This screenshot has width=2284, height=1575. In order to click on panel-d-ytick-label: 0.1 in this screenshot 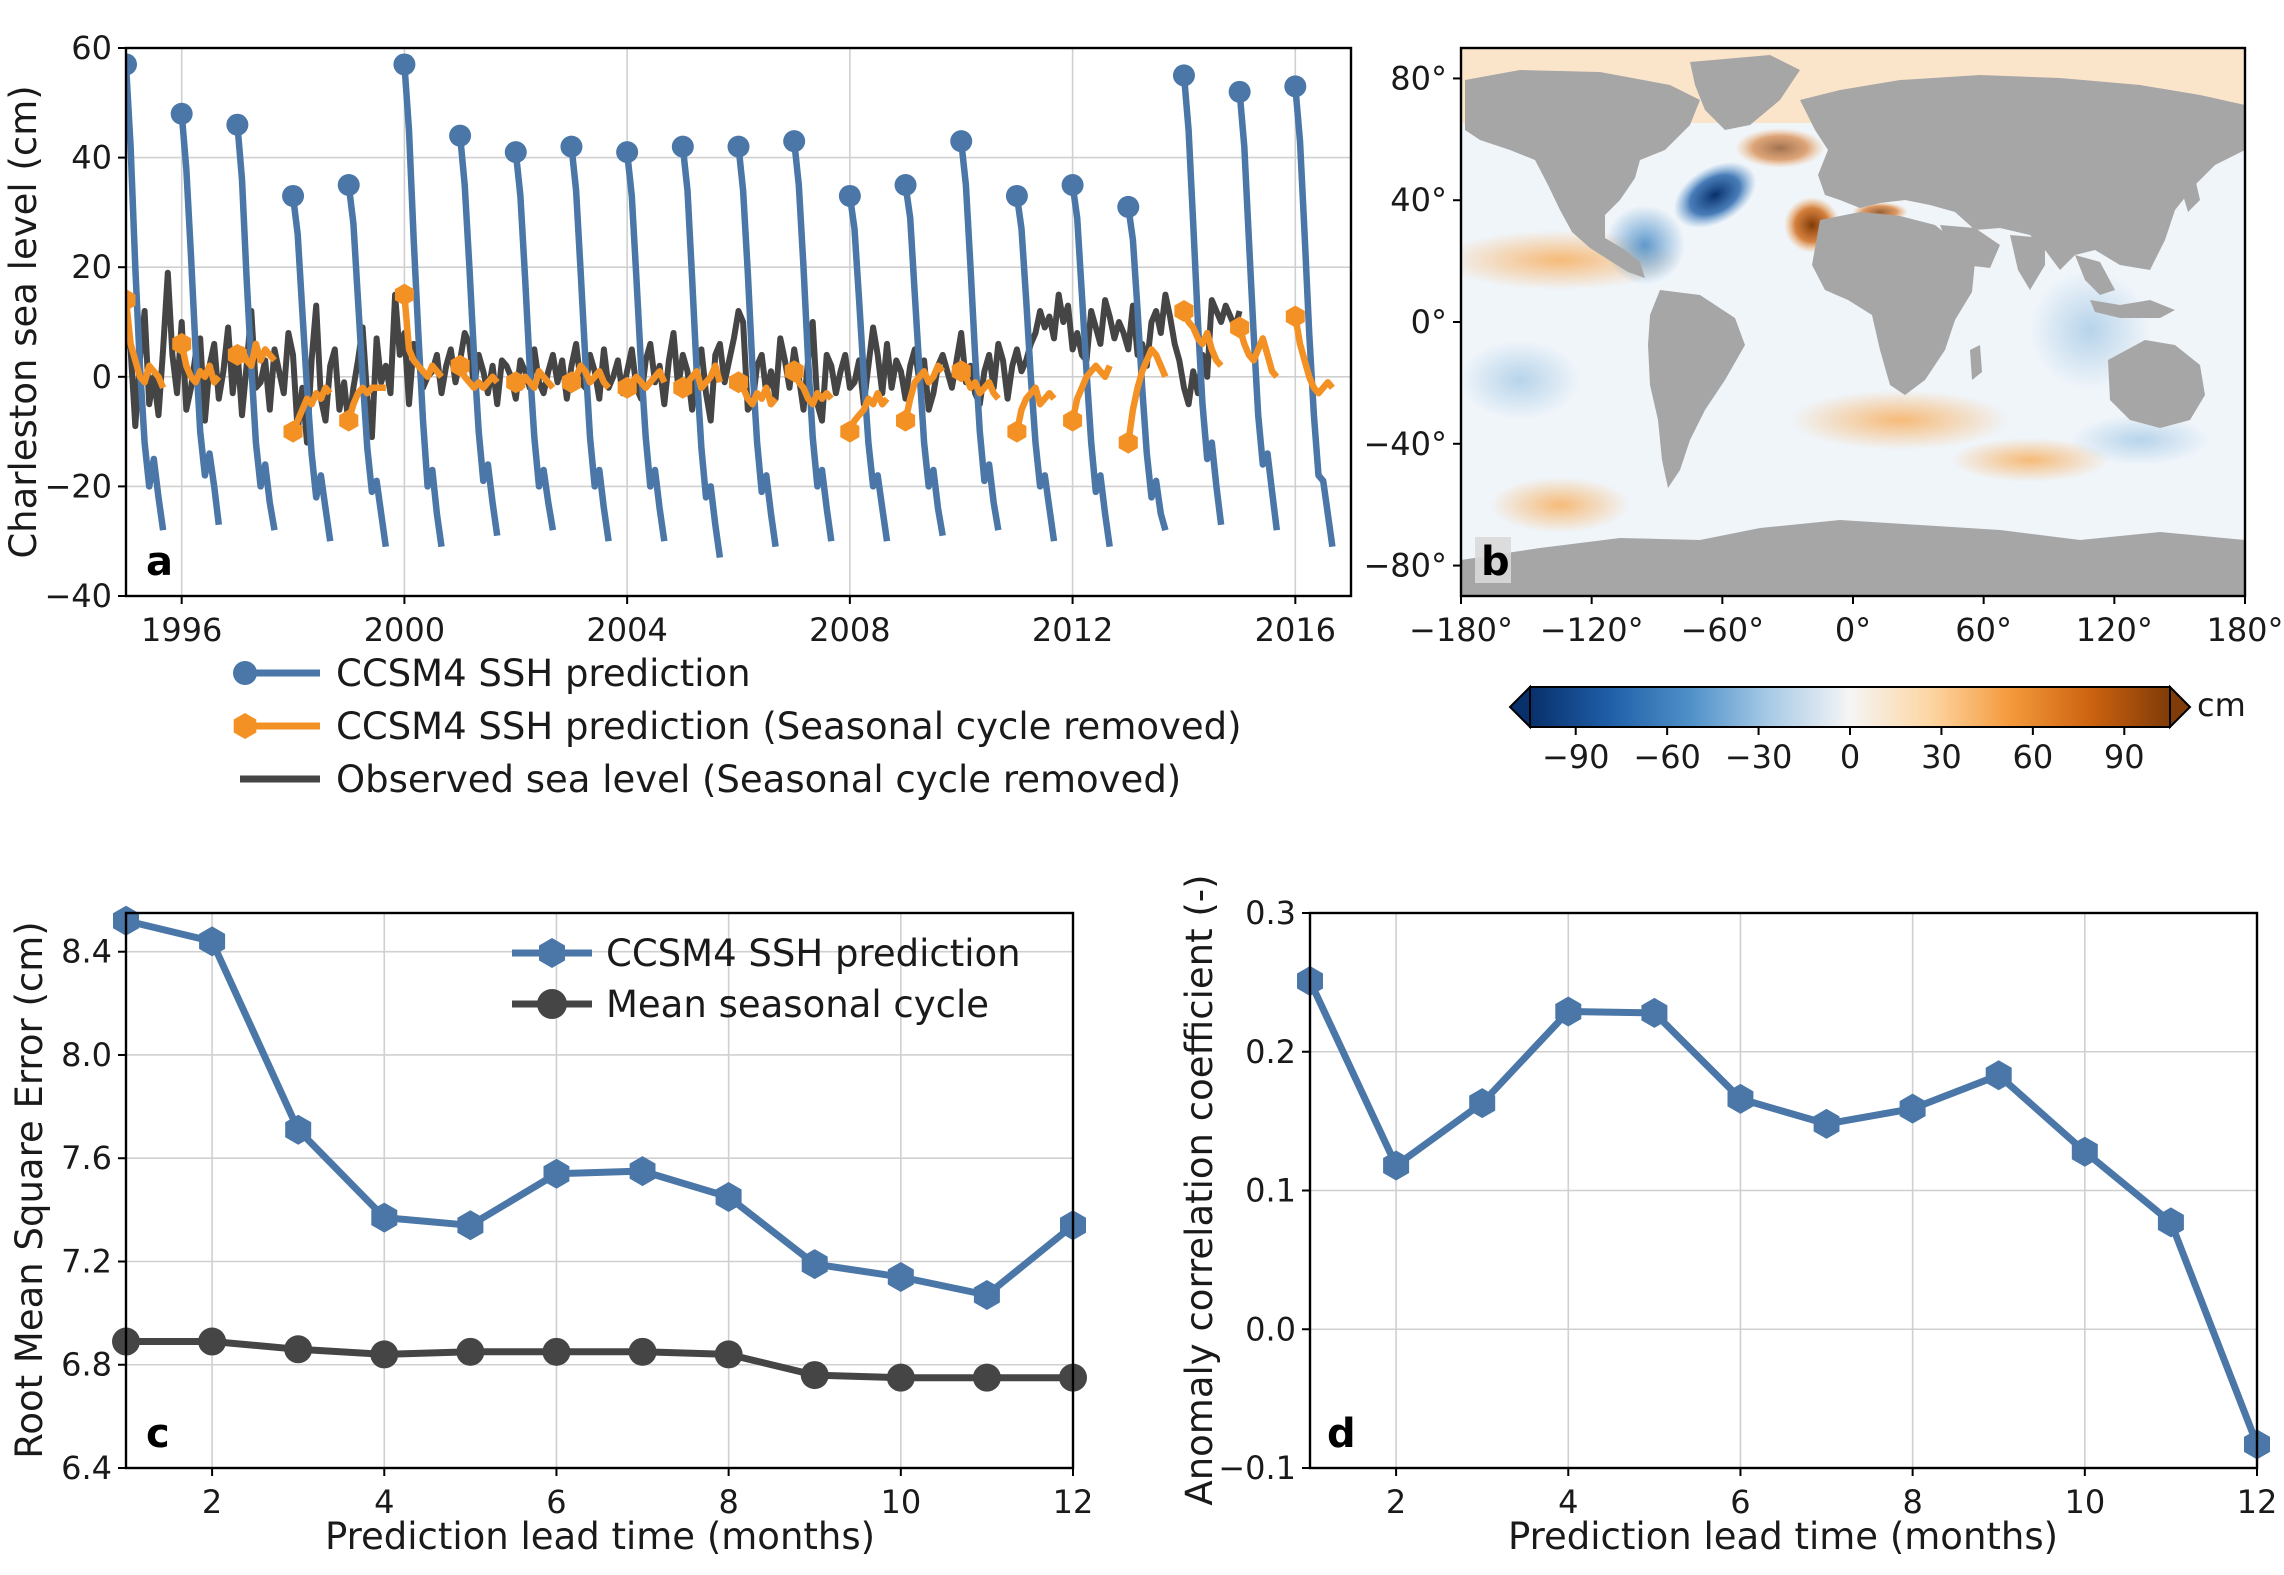, I will do `click(1270, 1191)`.